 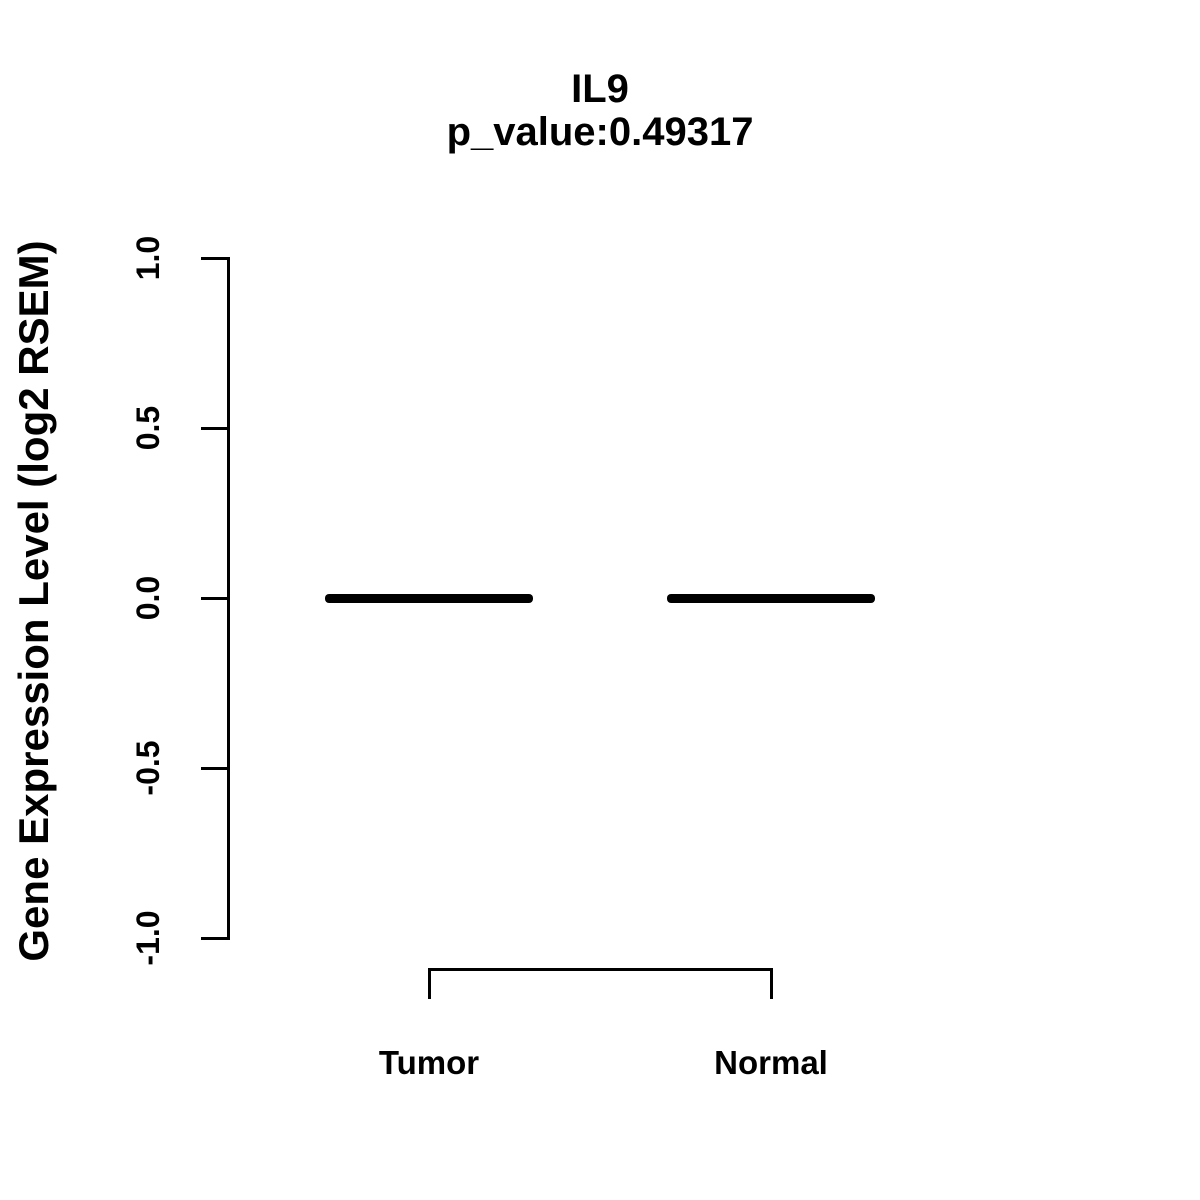 I want to click on y-axis-tick-label: 0.5, so click(x=147, y=428).